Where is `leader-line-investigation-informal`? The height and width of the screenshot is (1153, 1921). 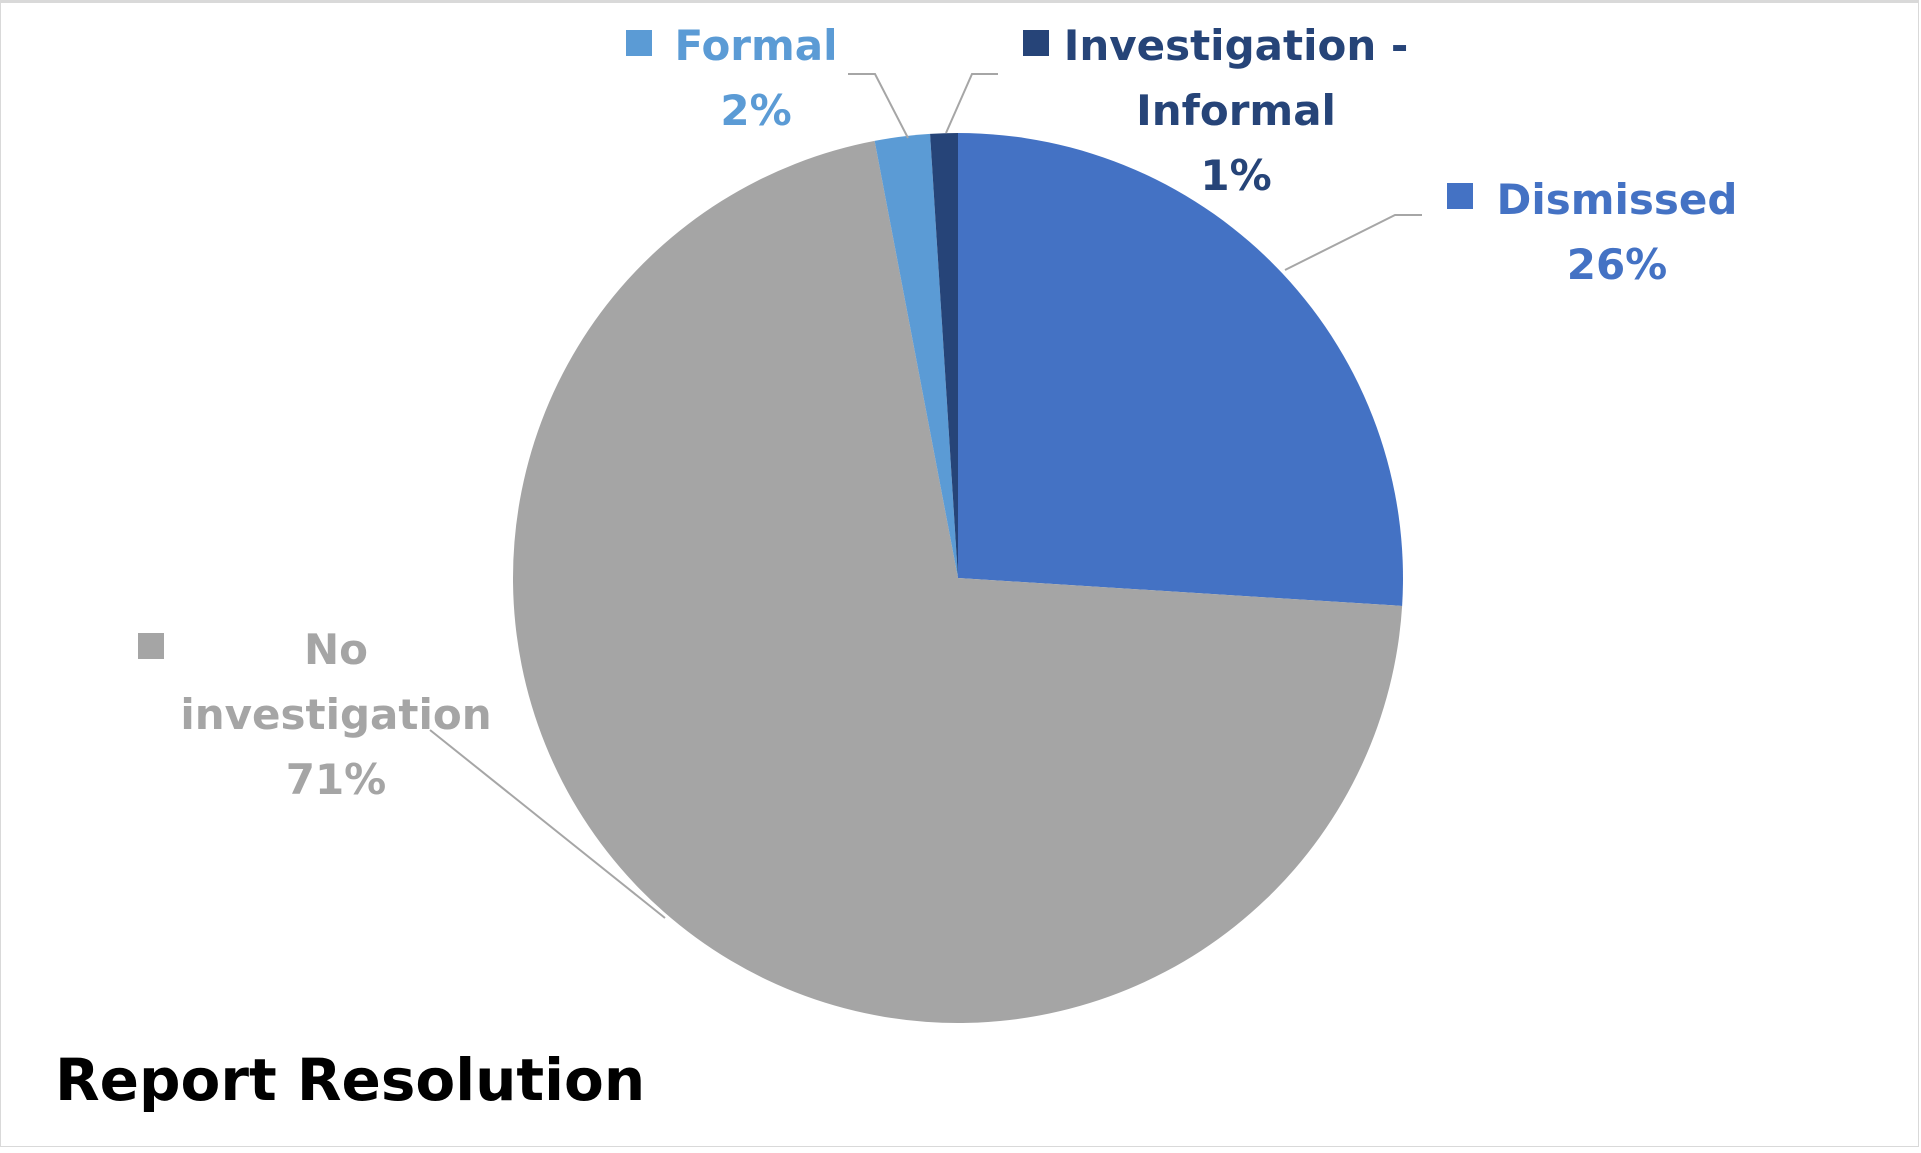 leader-line-investigation-informal is located at coordinates (971, 103).